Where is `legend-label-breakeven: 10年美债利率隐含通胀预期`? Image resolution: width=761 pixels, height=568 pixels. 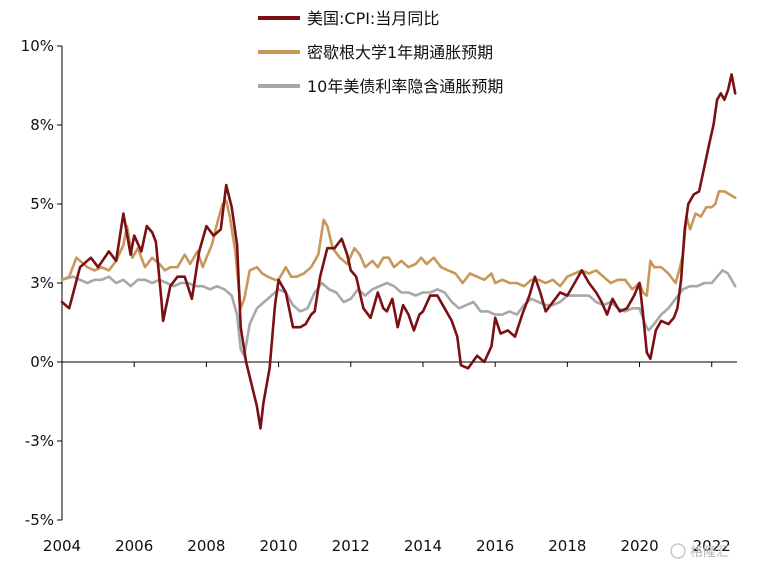
legend-label-breakeven: 10年美债利率隐含通胀预期 is located at coordinates (405, 86).